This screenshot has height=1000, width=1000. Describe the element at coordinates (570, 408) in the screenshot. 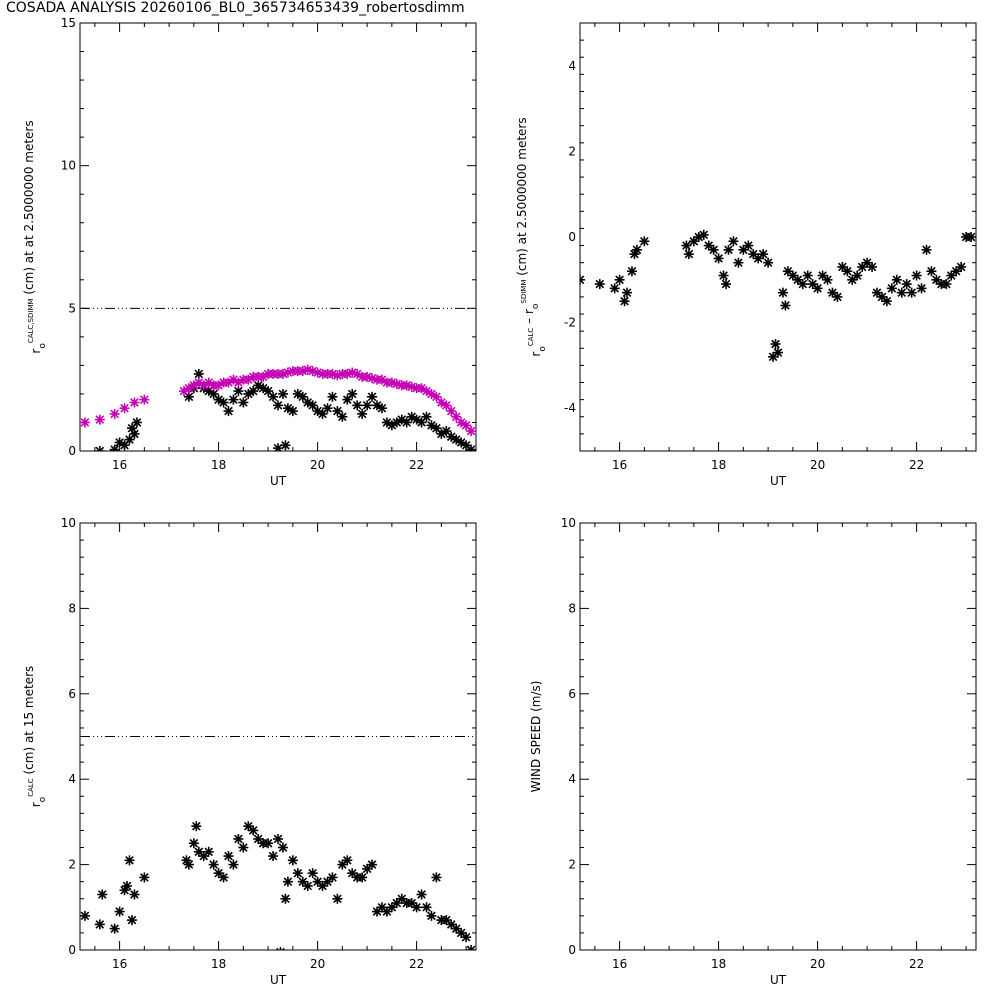

I see `y-tick-label: -4` at that location.